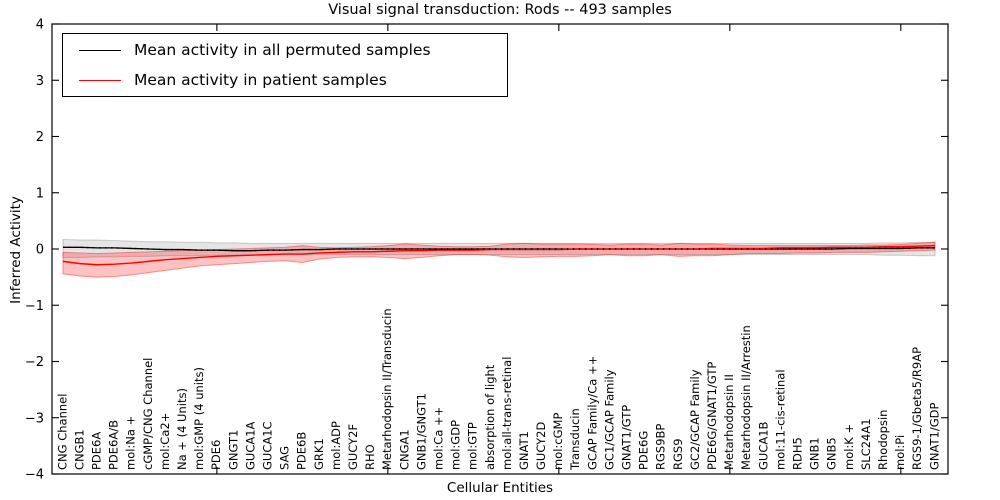 Image resolution: width=1000 pixels, height=500 pixels. I want to click on legend-label: Mean activity in all permuted samples, so click(282, 50).